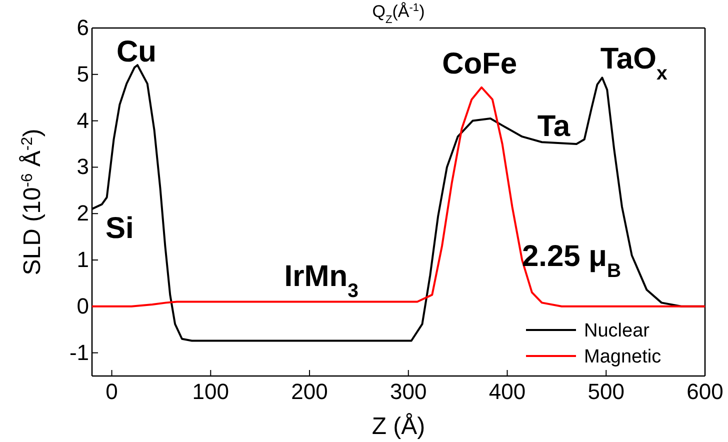  What do you see at coordinates (553, 126) in the screenshot?
I see `annotation: Ta` at bounding box center [553, 126].